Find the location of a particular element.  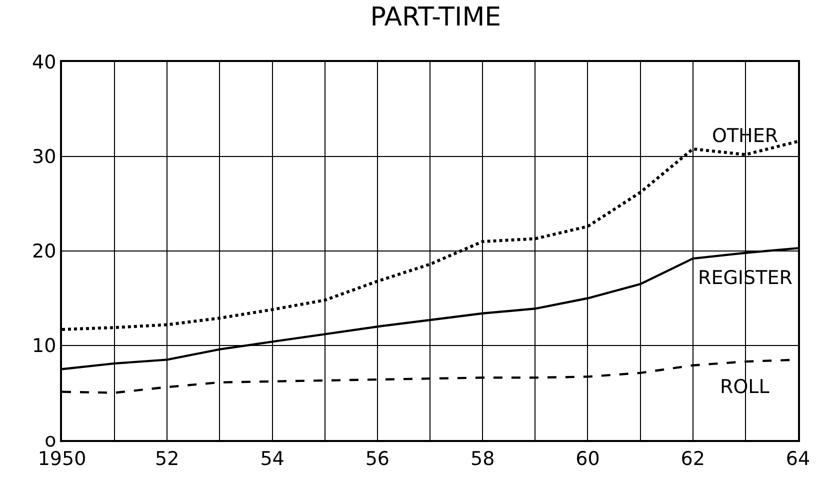

y-tick-label: 20 is located at coordinates (44, 251).